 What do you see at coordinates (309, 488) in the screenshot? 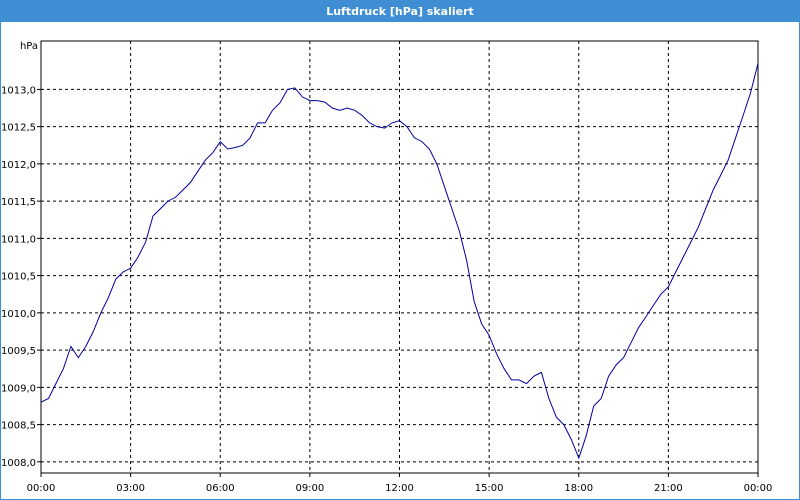
I see `x-tick-time-label: 09:00` at bounding box center [309, 488].